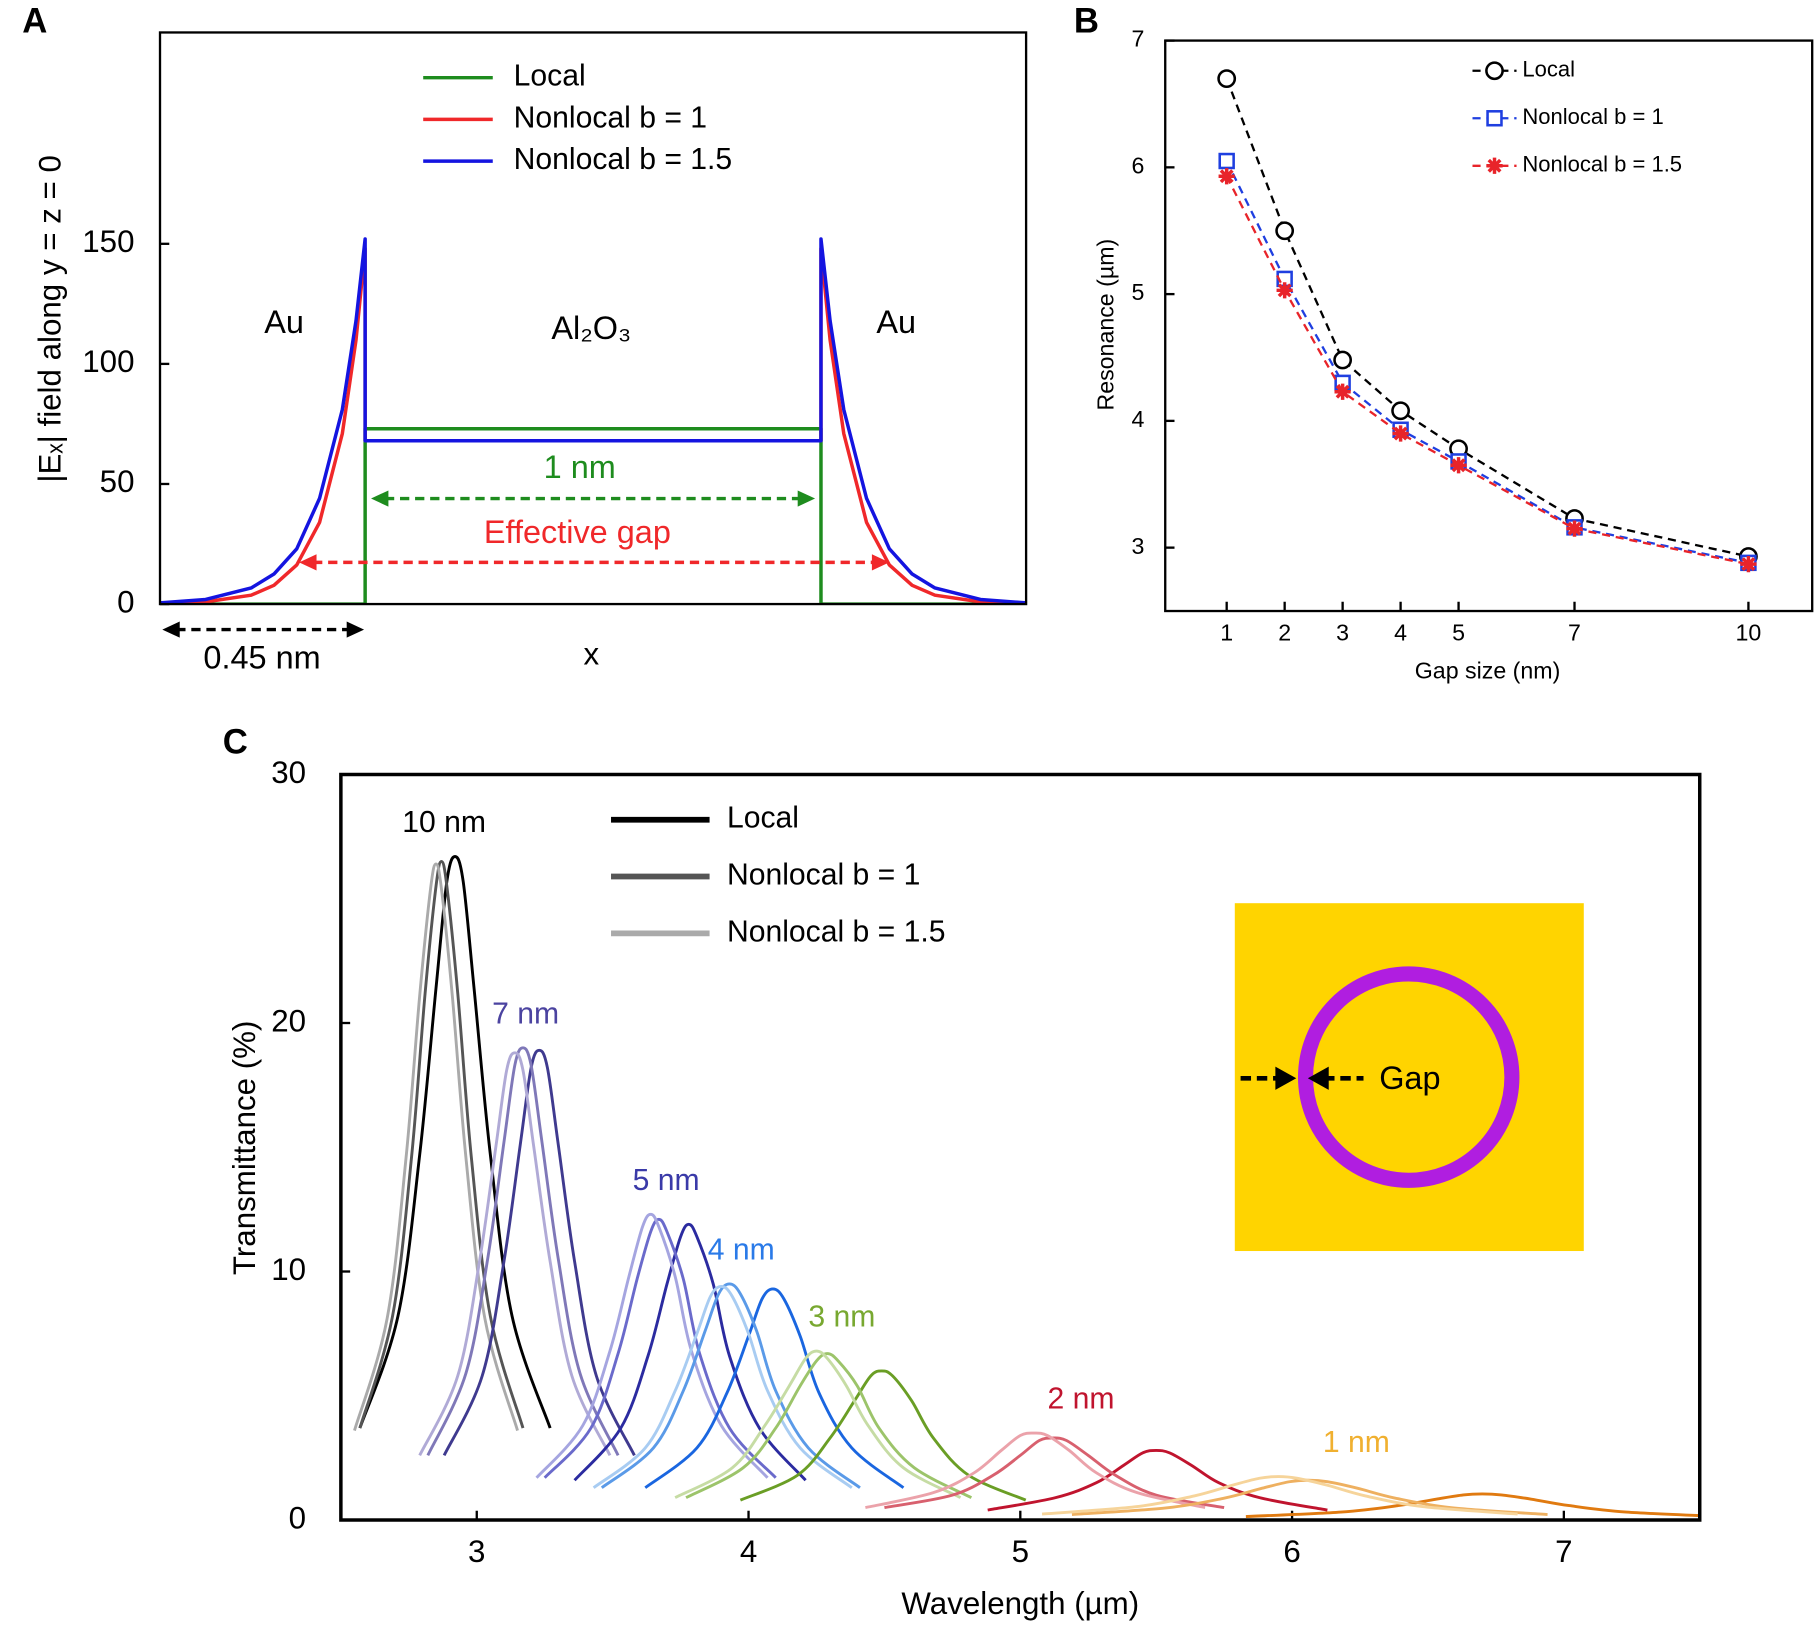 This screenshot has width=1818, height=1629. Describe the element at coordinates (288, 1020) in the screenshot. I see `y-tick-label: 20` at that location.